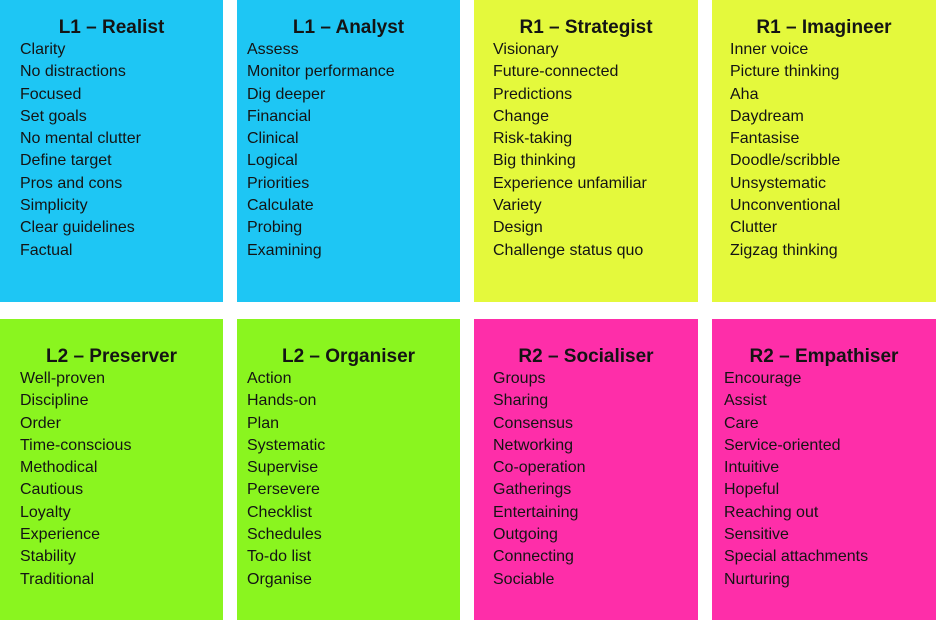 This screenshot has height=620, width=936. Describe the element at coordinates (517, 206) in the screenshot. I see `card-item: Variety` at that location.